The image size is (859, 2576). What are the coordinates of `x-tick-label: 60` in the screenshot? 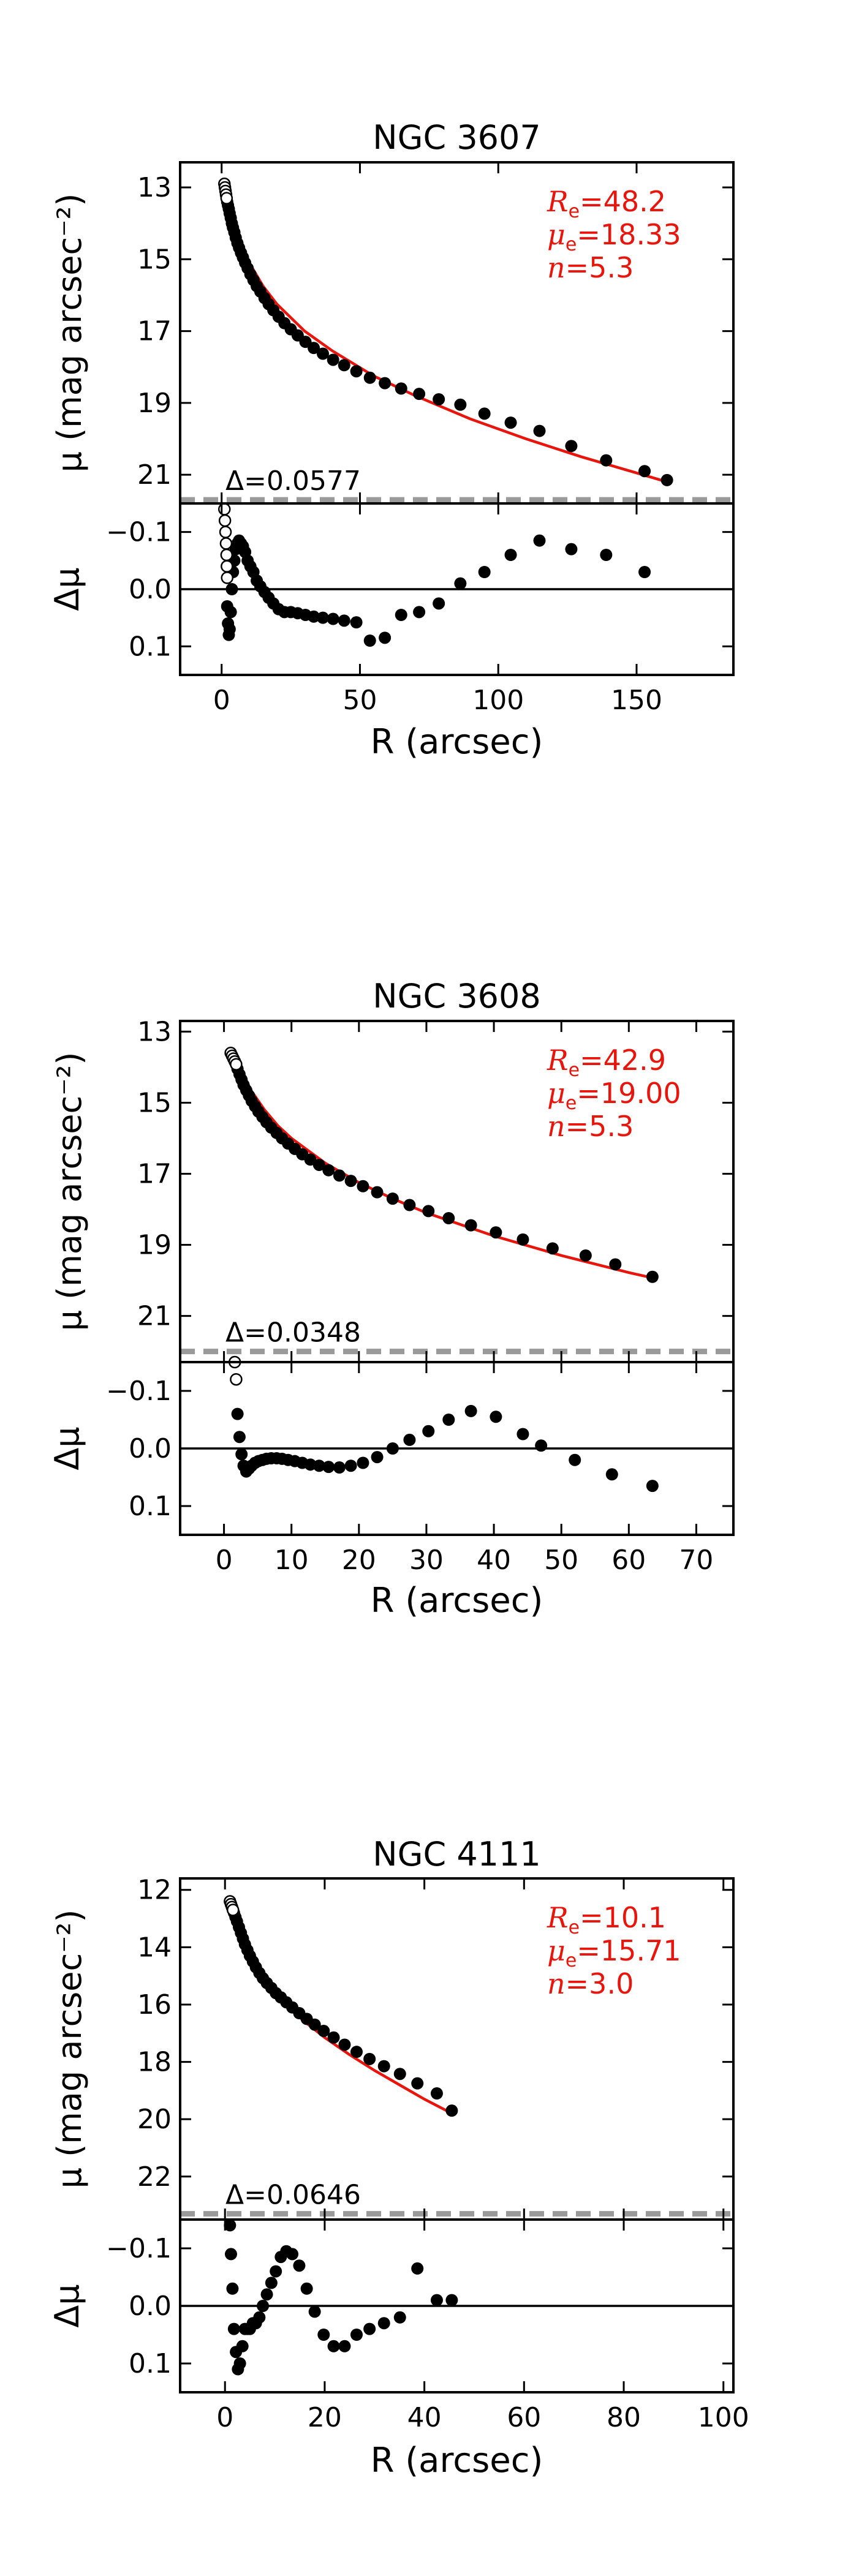 It's located at (628, 1560).